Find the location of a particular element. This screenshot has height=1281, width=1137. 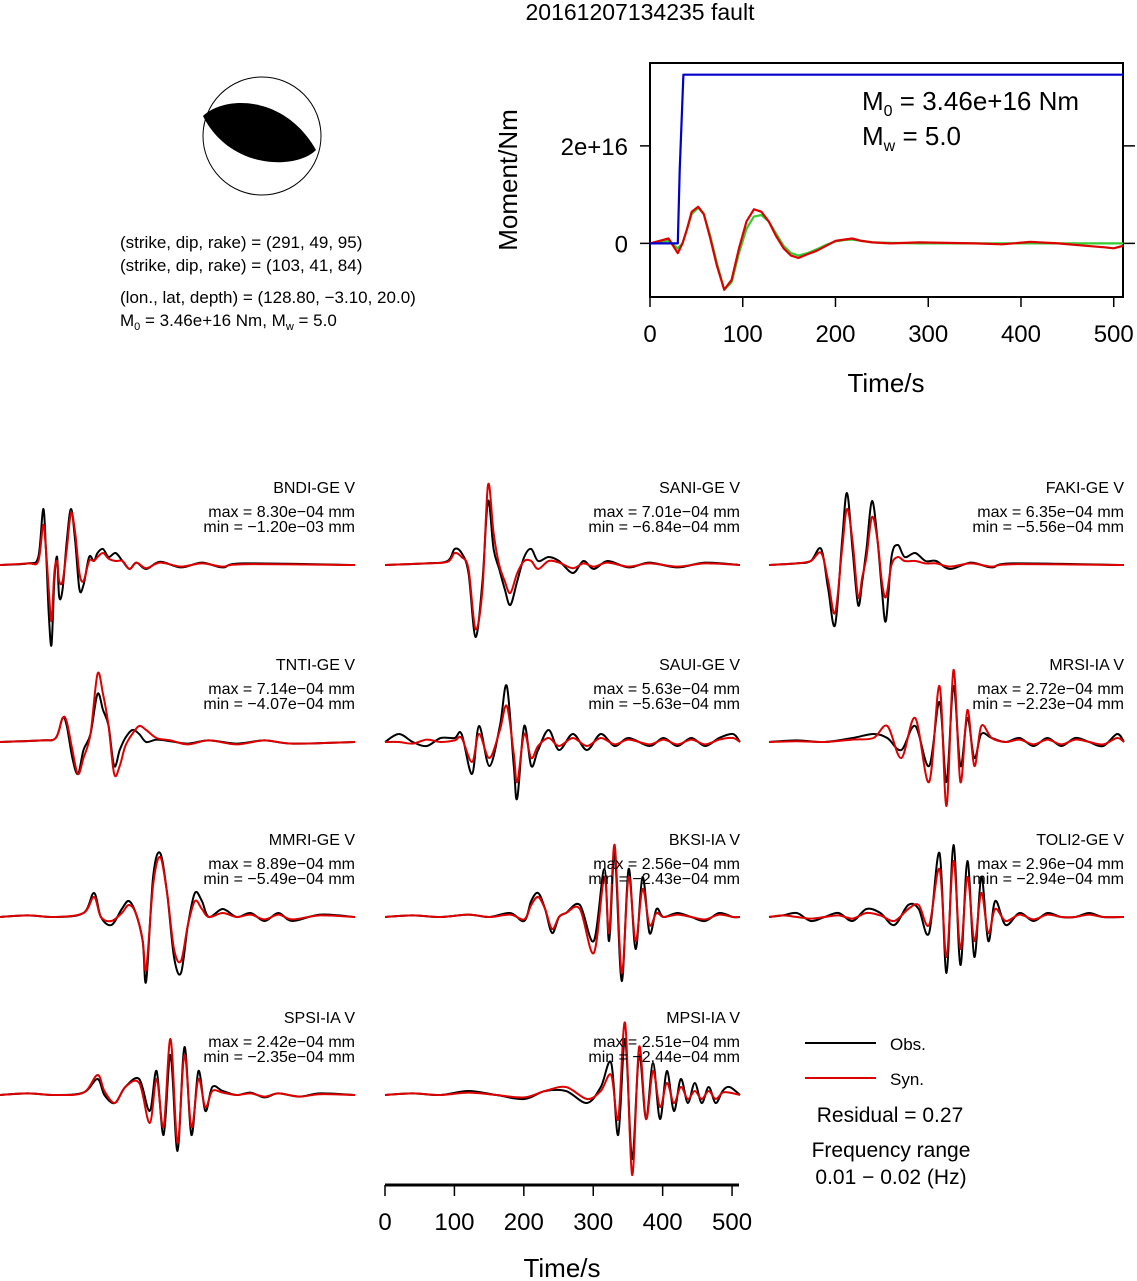

legend-obs-label: Obs. is located at coordinates (908, 1044).